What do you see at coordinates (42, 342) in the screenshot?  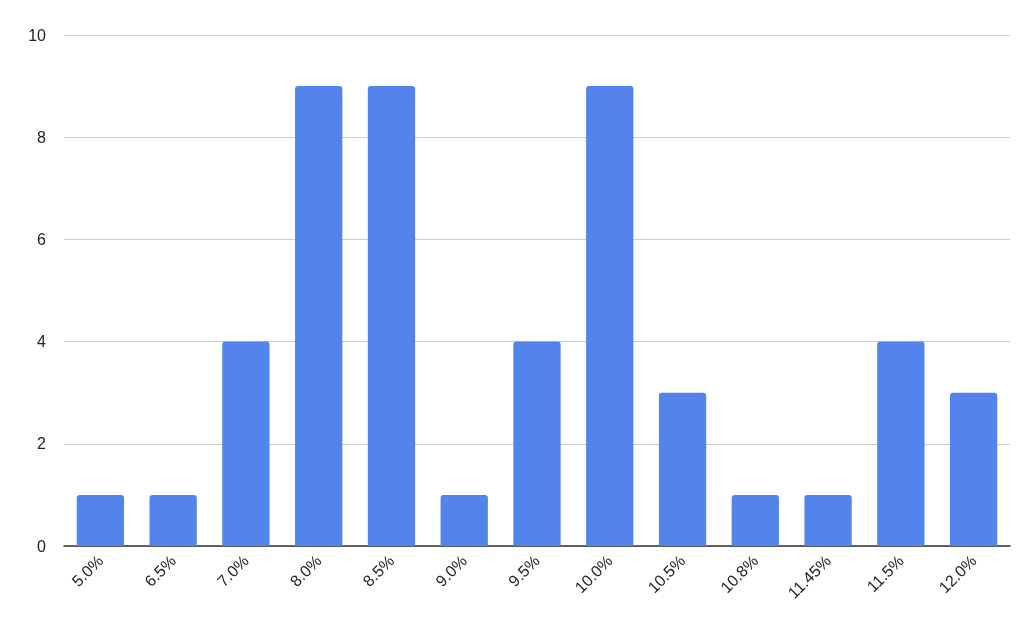 I see `y-tick-label: 4` at bounding box center [42, 342].